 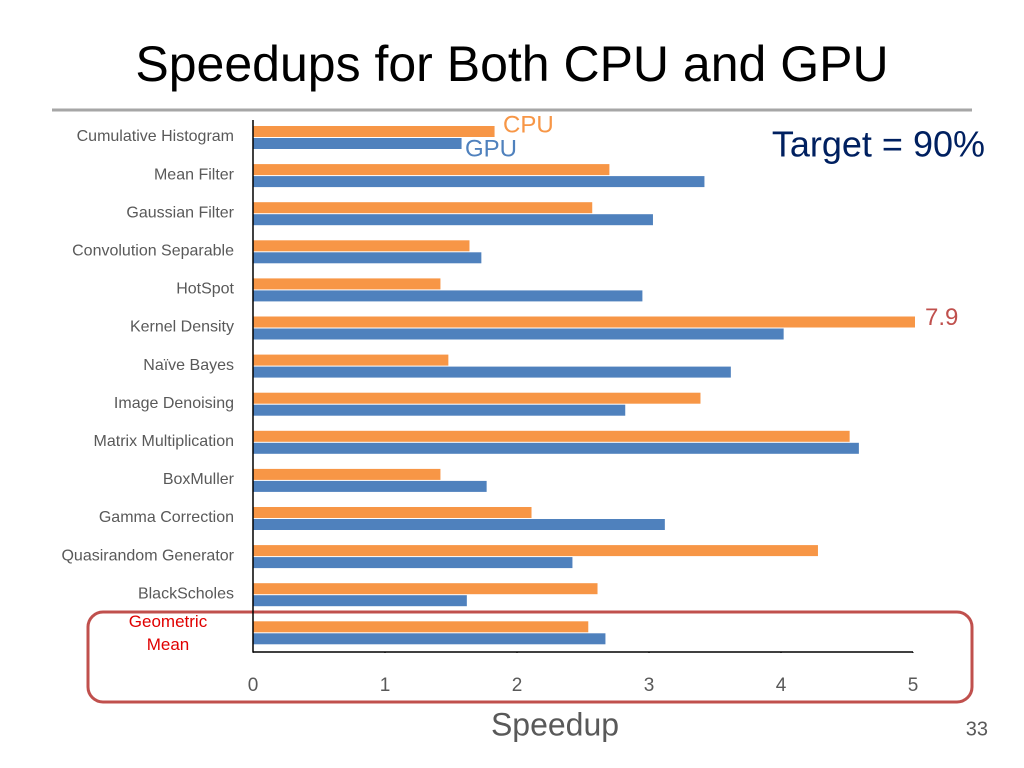 What do you see at coordinates (168, 633) in the screenshot?
I see `category-label: Geometric Mean` at bounding box center [168, 633].